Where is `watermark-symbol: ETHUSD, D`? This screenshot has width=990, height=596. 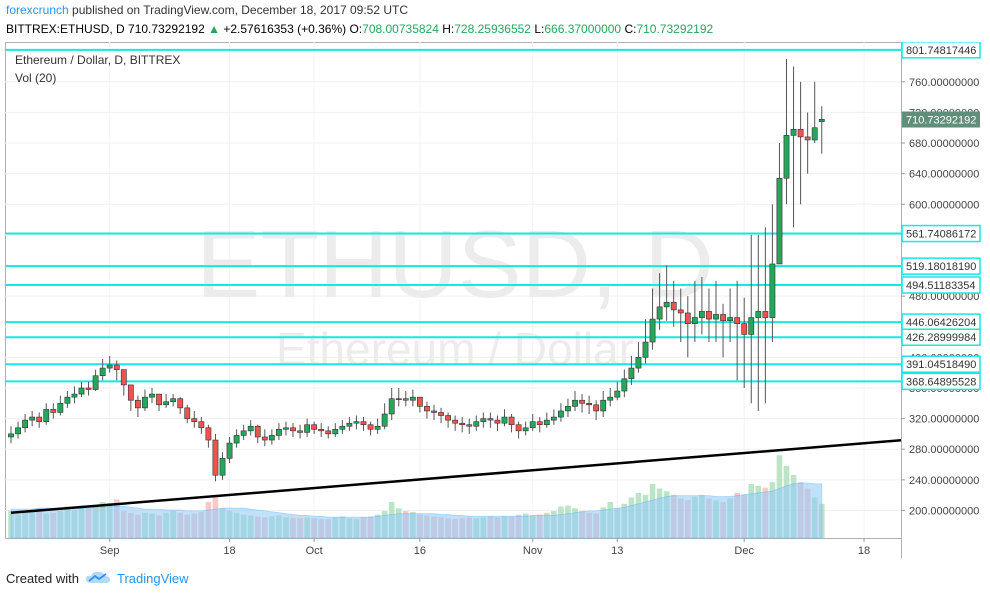 watermark-symbol: ETHUSD, D is located at coordinates (454, 264).